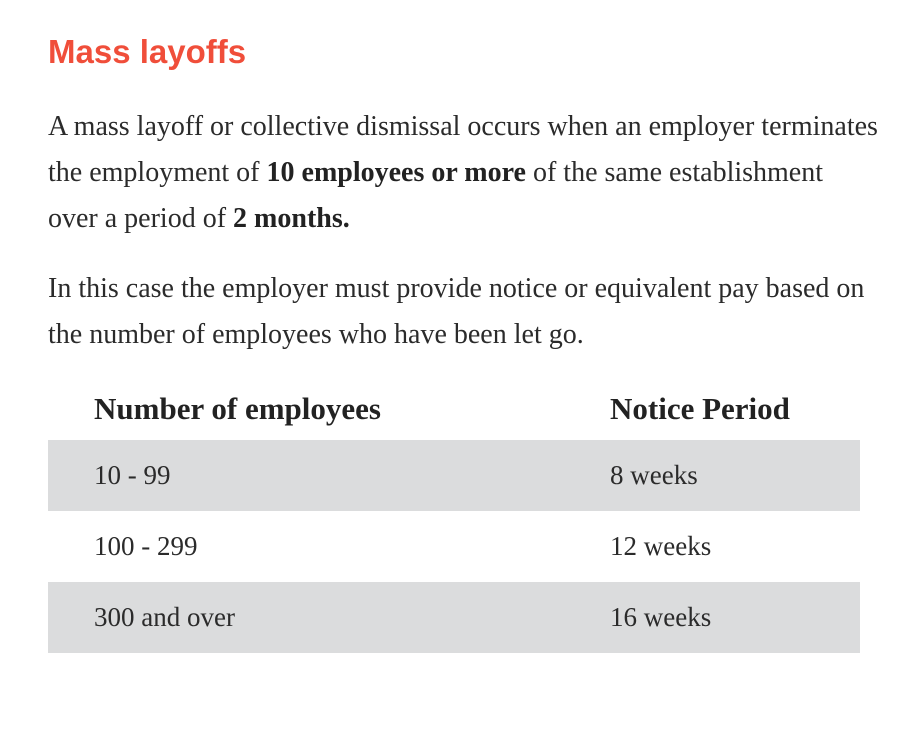 The width and height of the screenshot is (915, 742). I want to click on section-heading: Mass layoffs, so click(147, 51).